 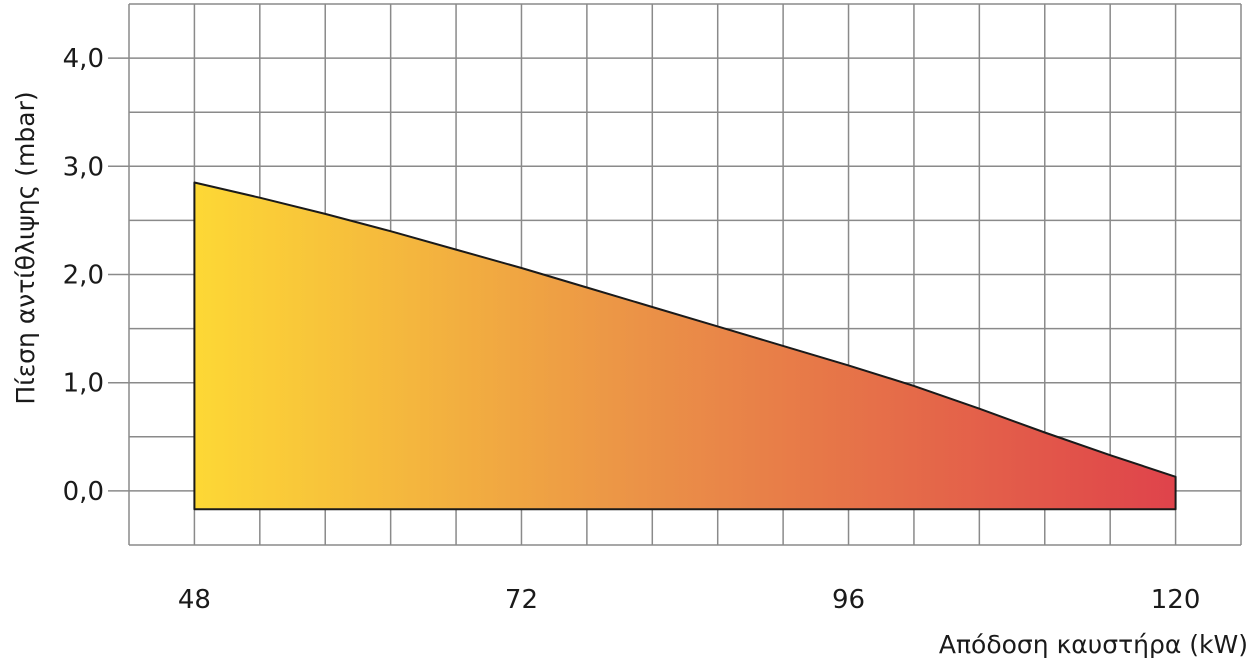 What do you see at coordinates (194, 600) in the screenshot?
I see `x-tick-label: 48` at bounding box center [194, 600].